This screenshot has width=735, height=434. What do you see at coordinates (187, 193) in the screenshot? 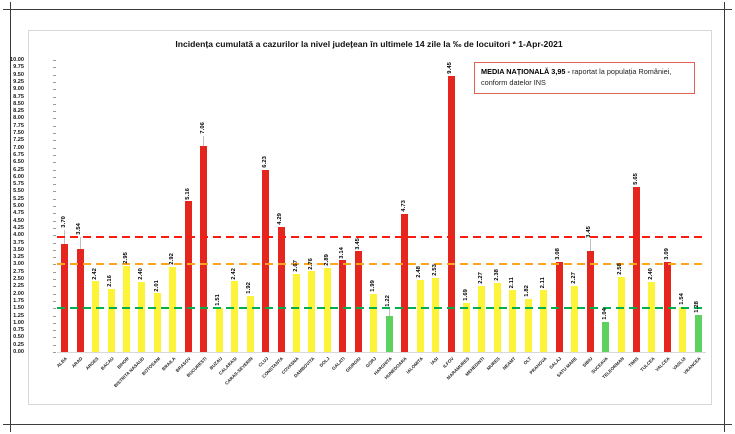
I see `bar-value-label: 5.16` at bounding box center [187, 193].